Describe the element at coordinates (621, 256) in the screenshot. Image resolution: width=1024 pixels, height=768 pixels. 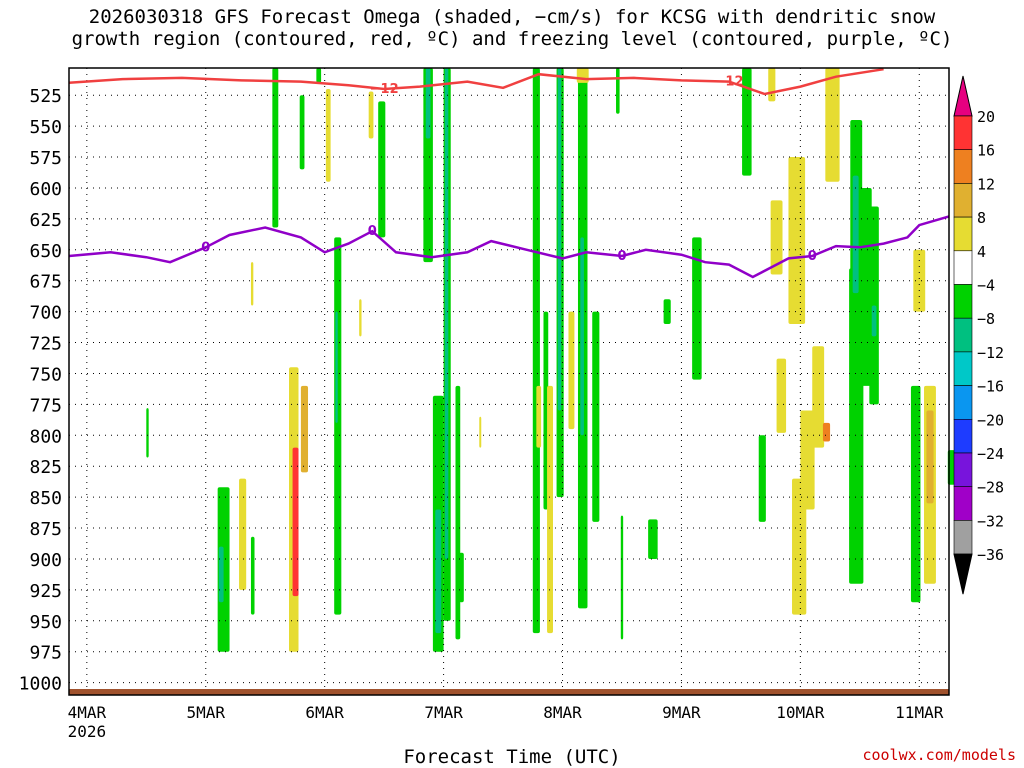
I see `purple-contour-label-2: 0` at that location.